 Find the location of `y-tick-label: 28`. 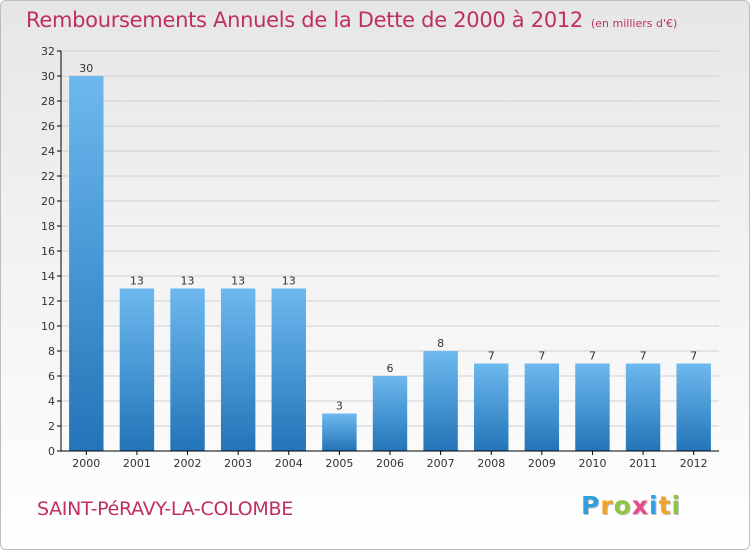

y-tick-label: 28 is located at coordinates (48, 101).